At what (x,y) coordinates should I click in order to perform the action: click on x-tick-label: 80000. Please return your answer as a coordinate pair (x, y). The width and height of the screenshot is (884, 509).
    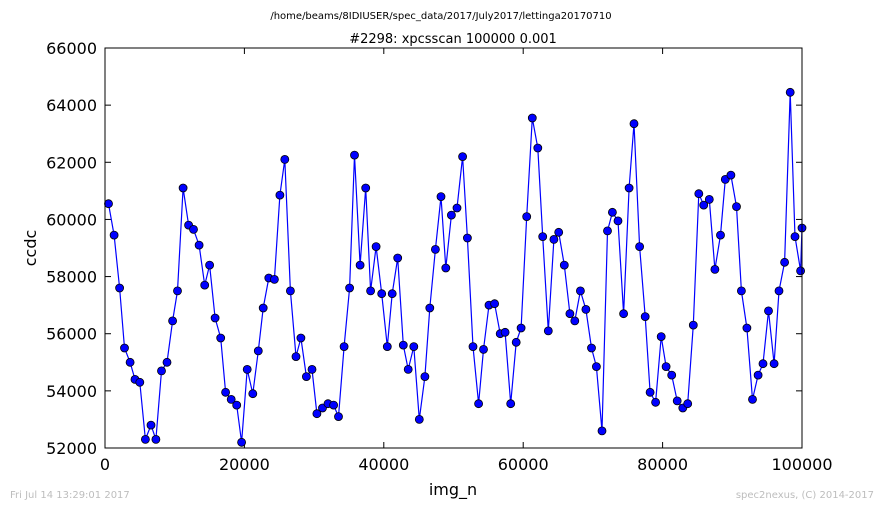
    Looking at the image, I should click on (662, 464).